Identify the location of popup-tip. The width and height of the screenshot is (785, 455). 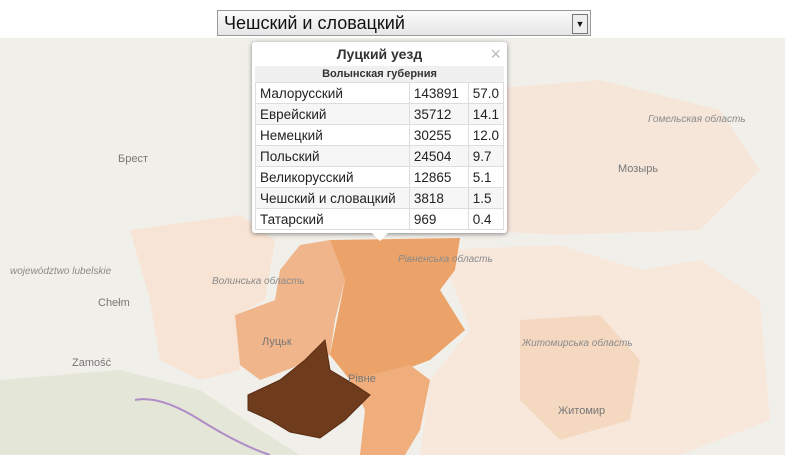
(380, 236).